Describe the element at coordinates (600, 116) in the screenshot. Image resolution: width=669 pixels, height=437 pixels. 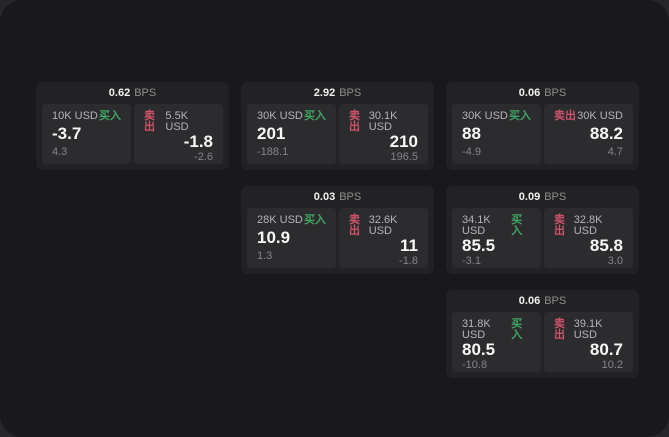
I see `sell-amount: 30K USD` at that location.